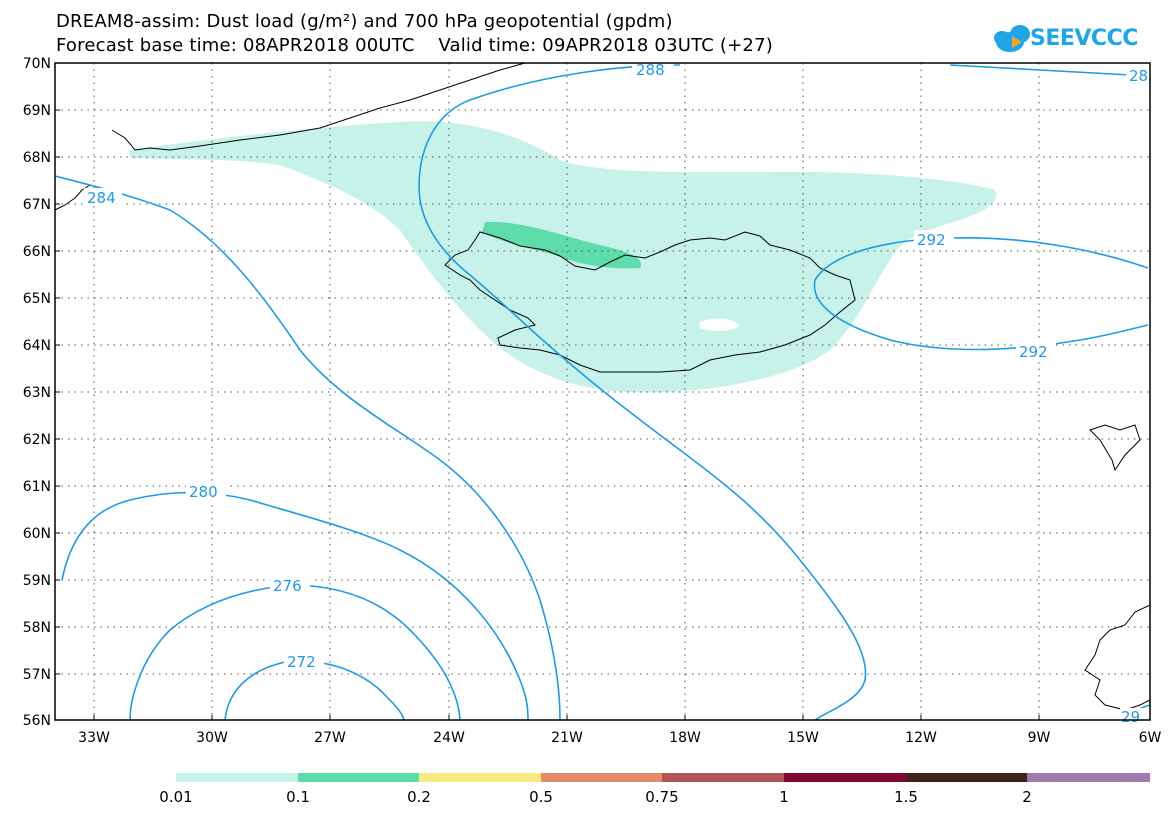 This screenshot has width=1175, height=815. What do you see at coordinates (784, 797) in the screenshot?
I see `colorbar-label: 1` at bounding box center [784, 797].